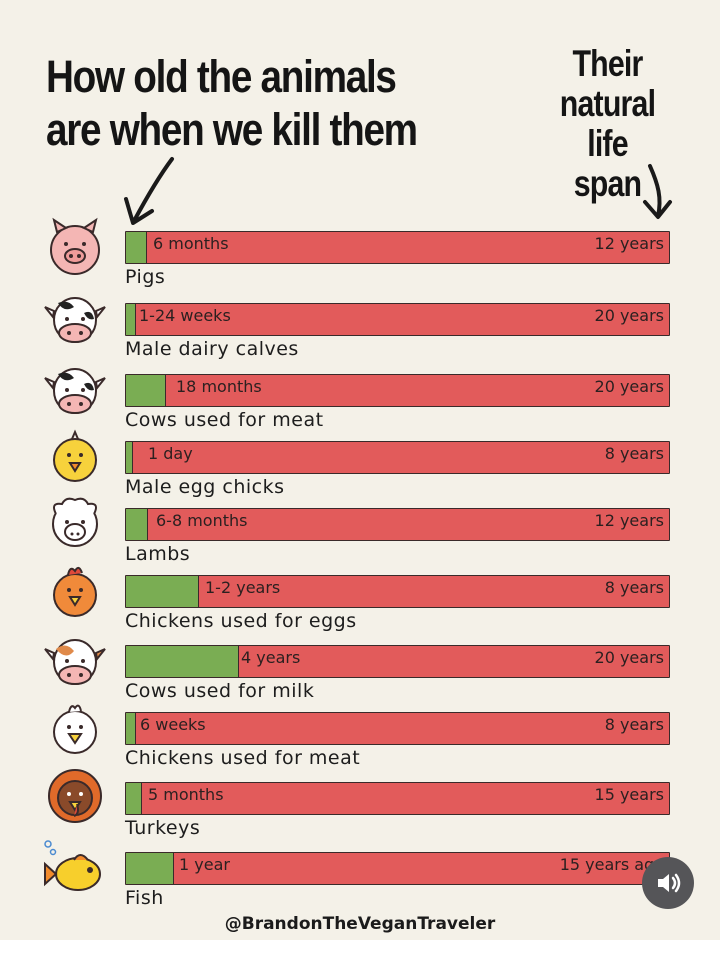 This screenshot has width=720, height=965. What do you see at coordinates (219, 386) in the screenshot?
I see `age-label: 18 months` at bounding box center [219, 386].